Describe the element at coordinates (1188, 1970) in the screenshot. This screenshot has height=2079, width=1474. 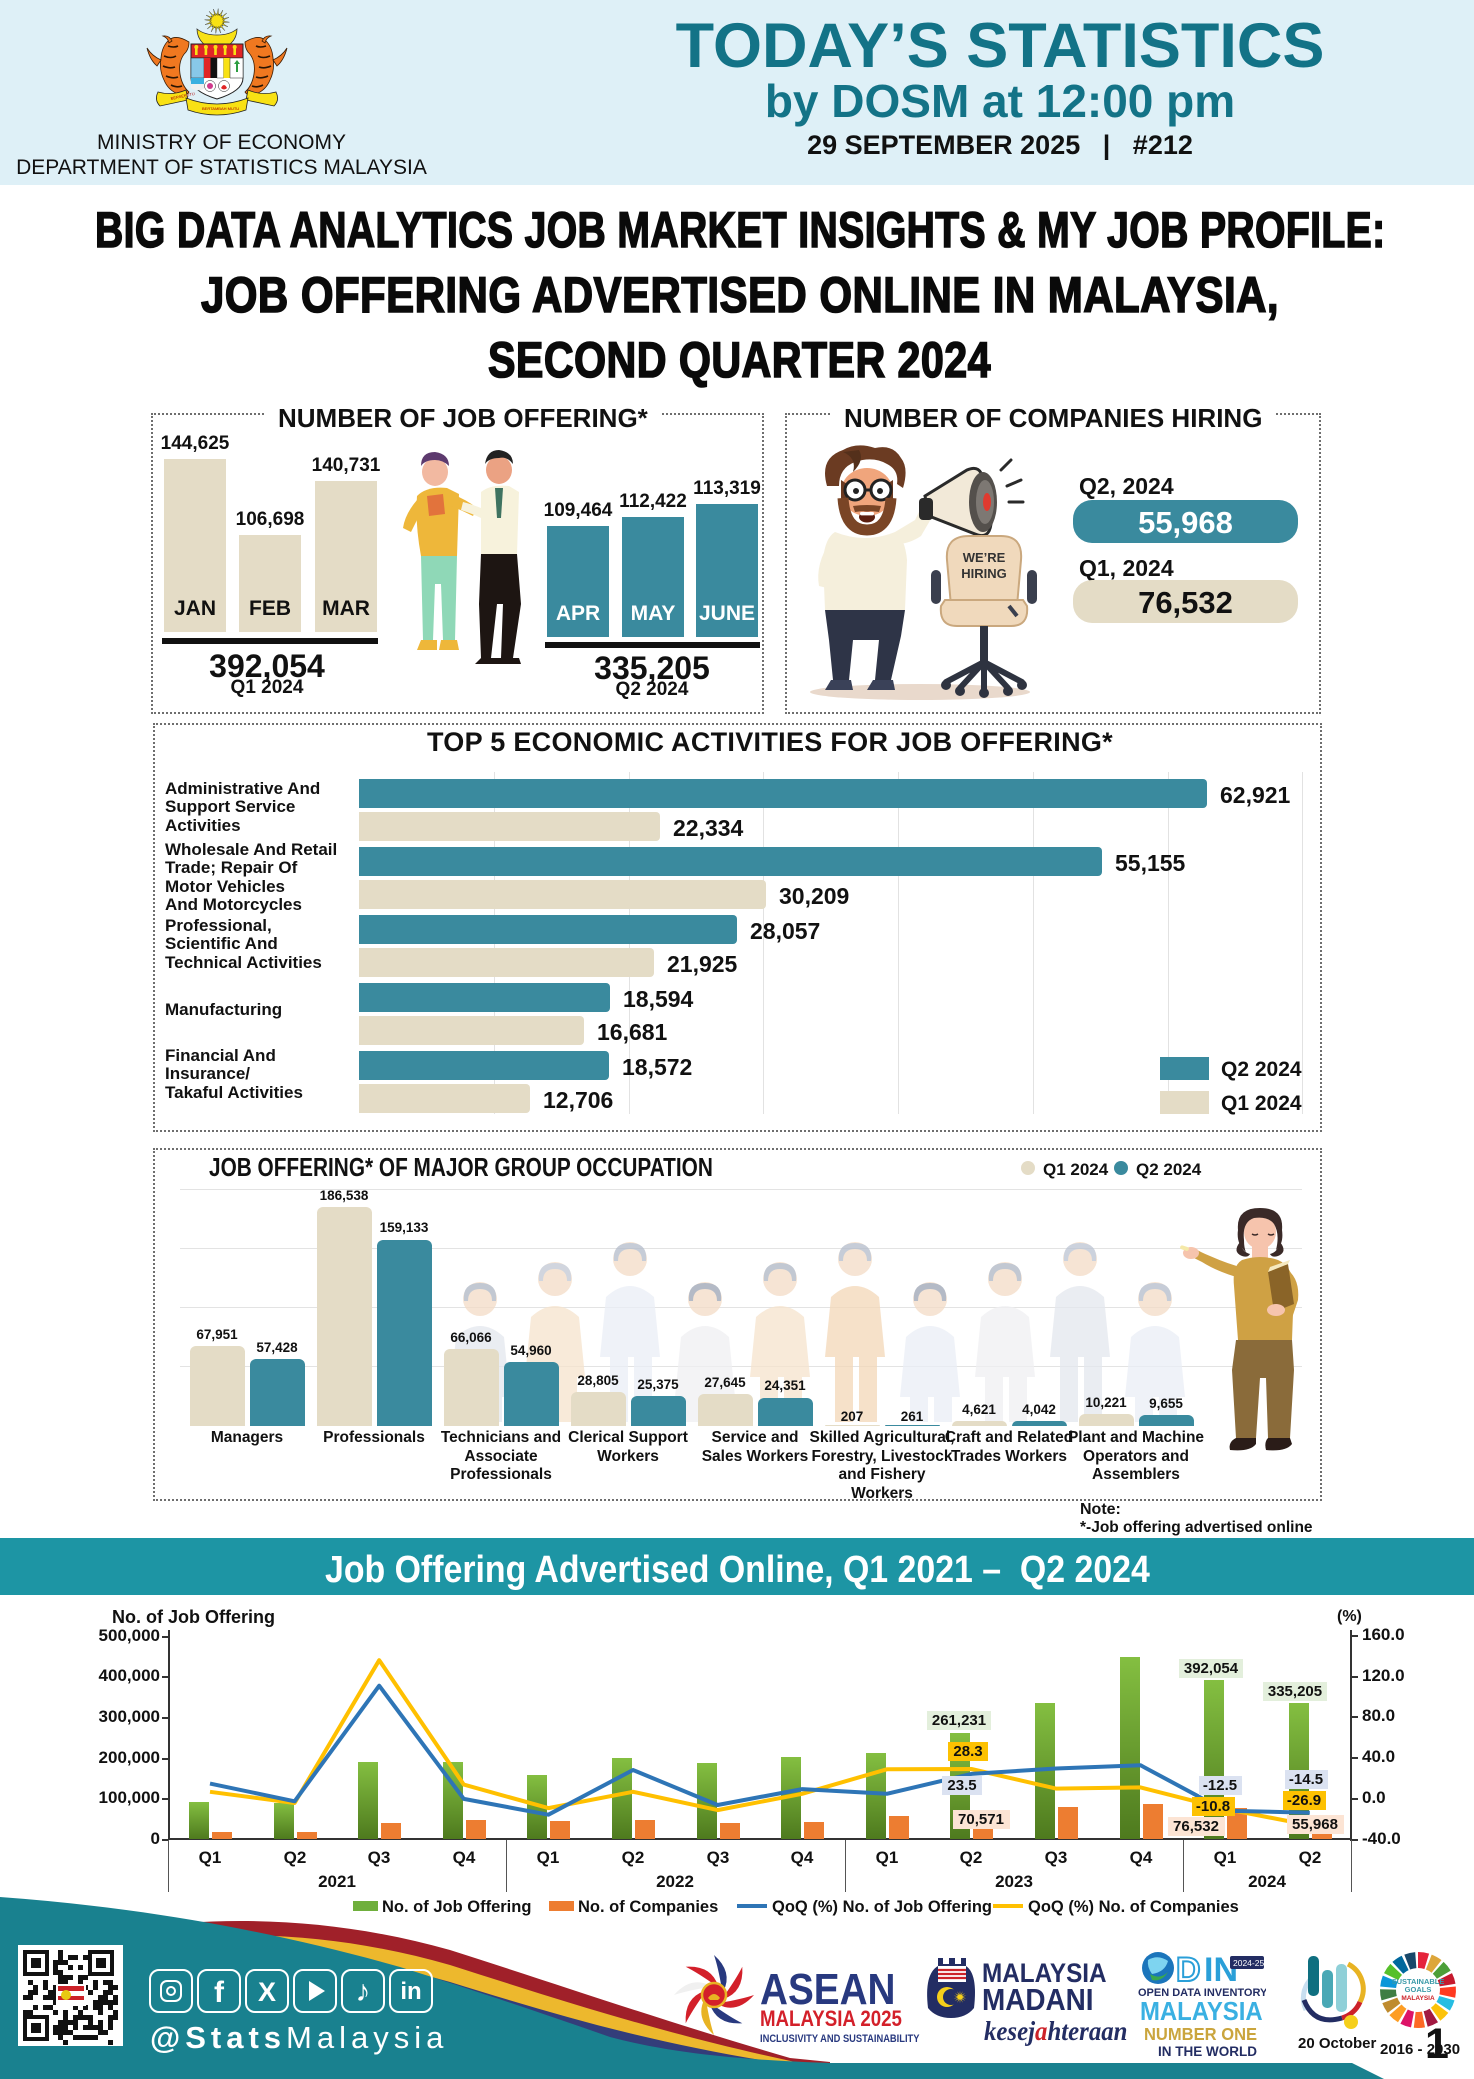
I see `svg-text: D` at that location.